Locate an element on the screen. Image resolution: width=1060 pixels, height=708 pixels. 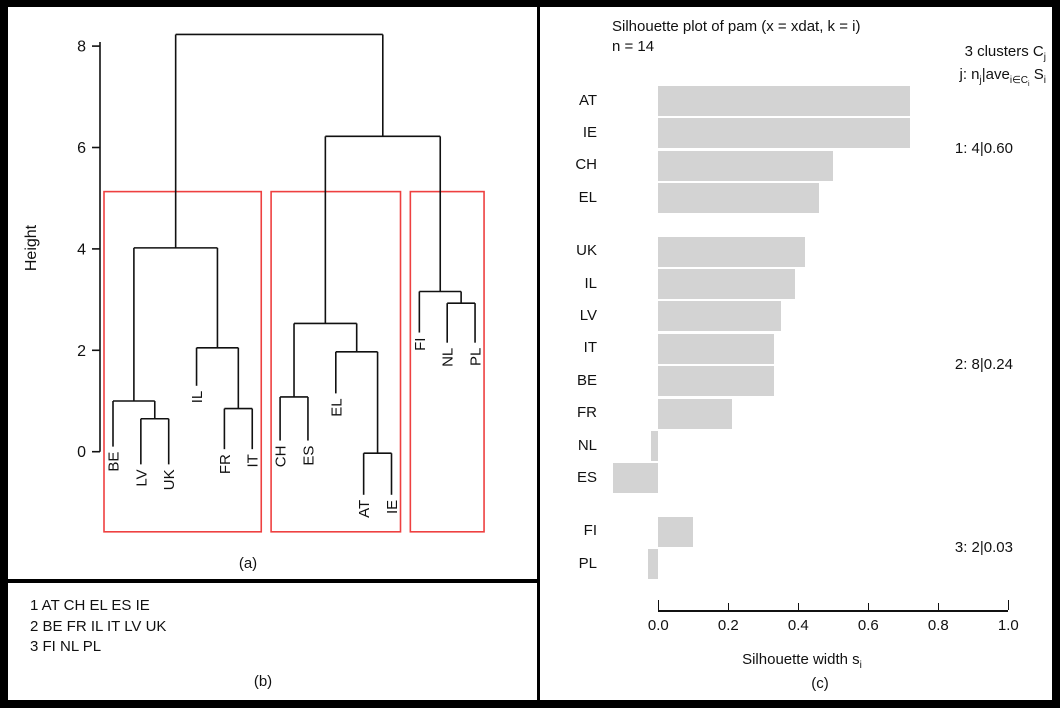
x-tick-label: 0.6 is located at coordinates (868, 625).